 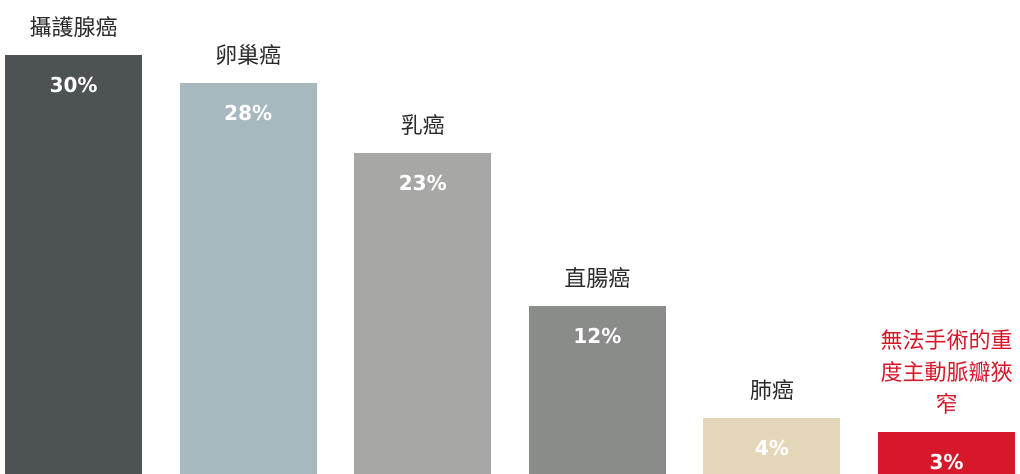 I want to click on category-label: 乳癌, so click(x=422, y=126).